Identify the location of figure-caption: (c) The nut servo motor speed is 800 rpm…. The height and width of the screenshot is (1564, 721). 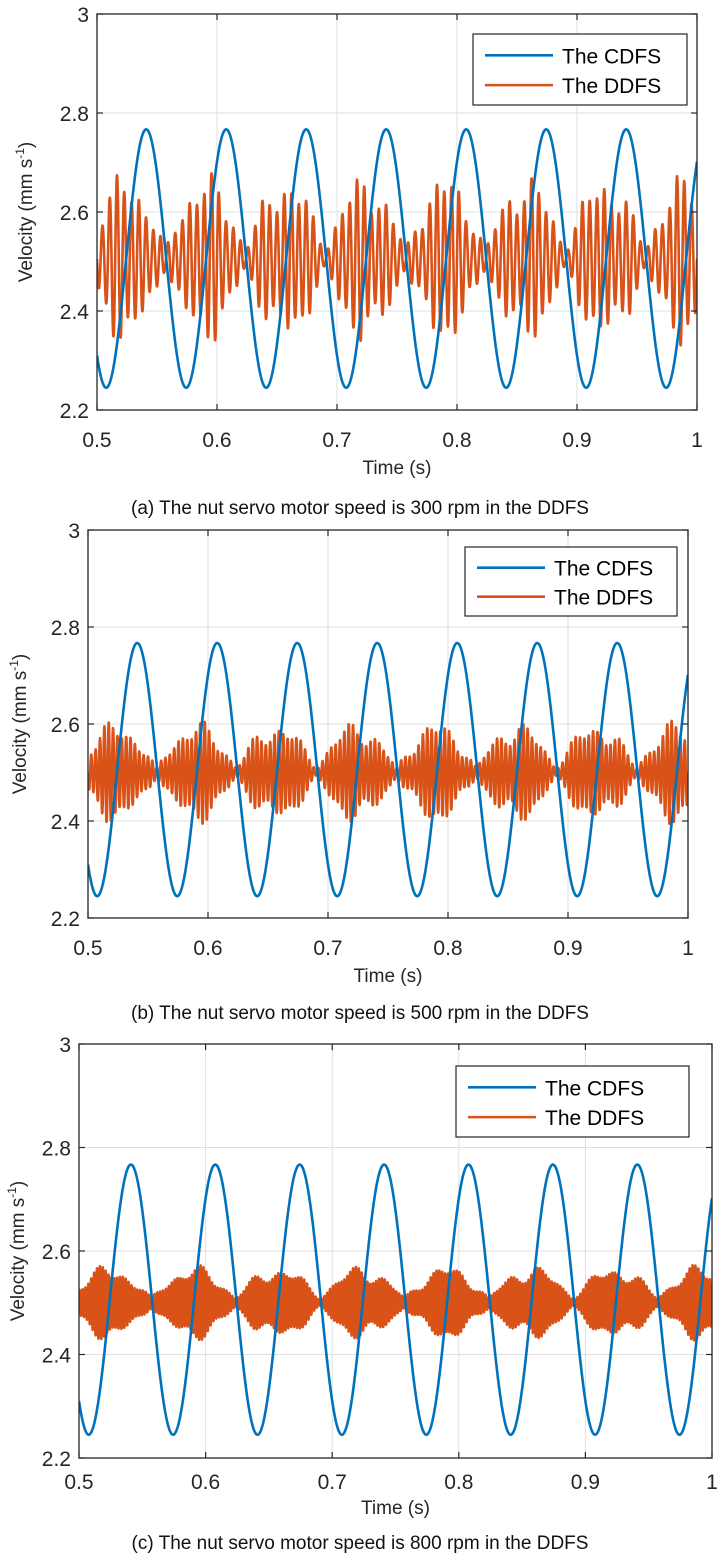
(360, 1543).